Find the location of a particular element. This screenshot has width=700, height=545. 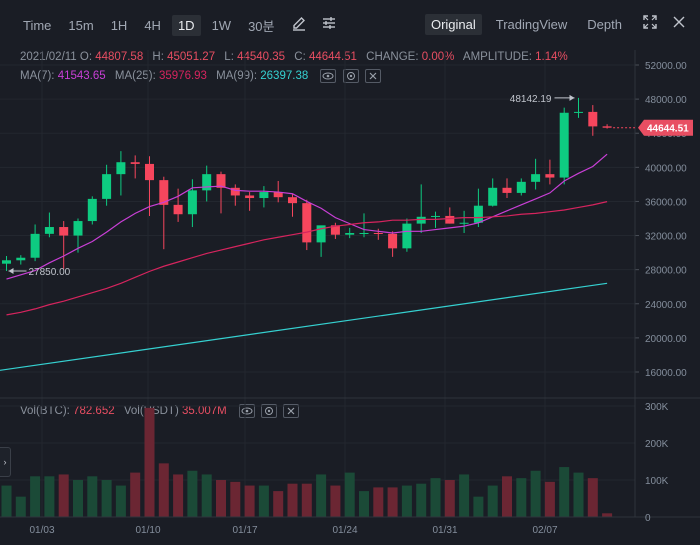

date-axis-label: 01/31 is located at coordinates (444, 530).